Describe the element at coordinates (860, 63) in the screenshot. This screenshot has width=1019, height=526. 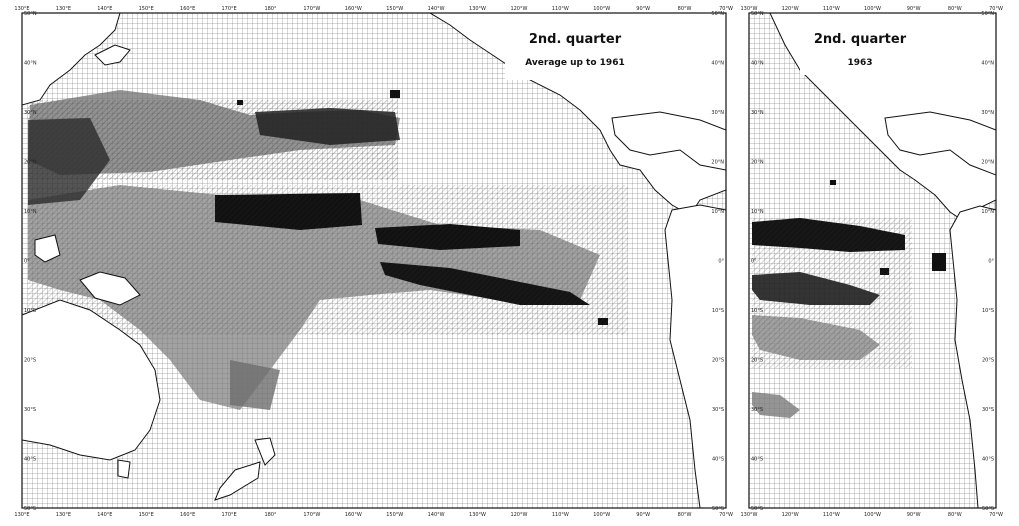
I see `panel-subtitle: 1963` at that location.